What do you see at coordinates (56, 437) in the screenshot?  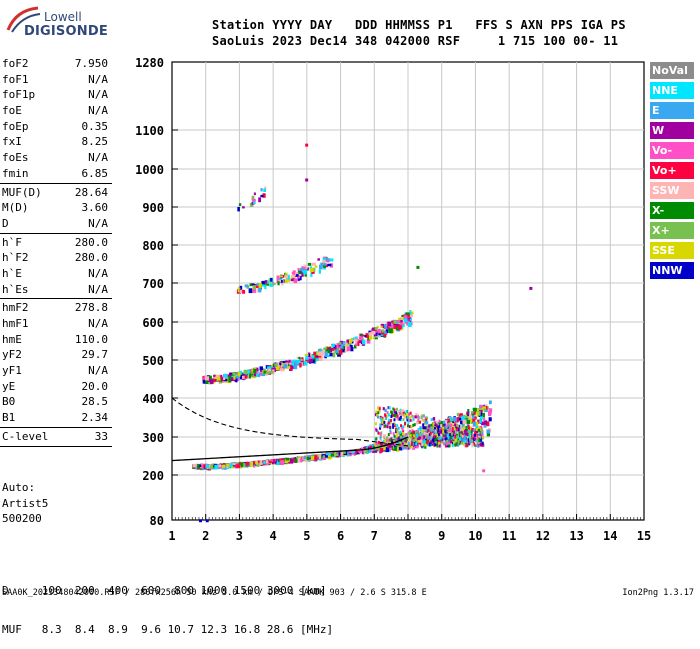 I see `param-row: C-level 33` at bounding box center [56, 437].